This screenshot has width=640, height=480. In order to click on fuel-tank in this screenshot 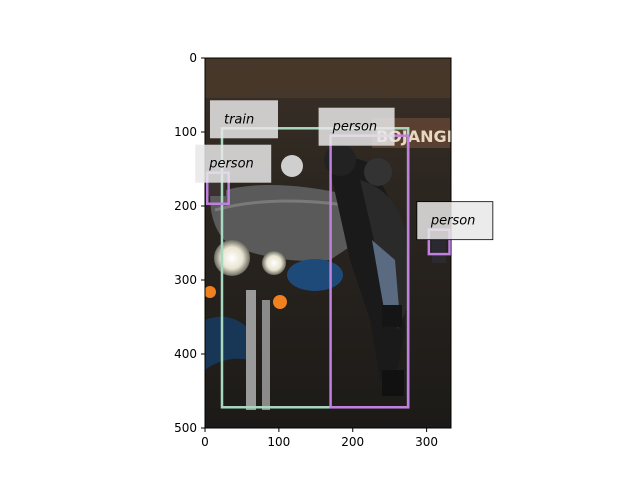, I will do `click(315, 275)`.